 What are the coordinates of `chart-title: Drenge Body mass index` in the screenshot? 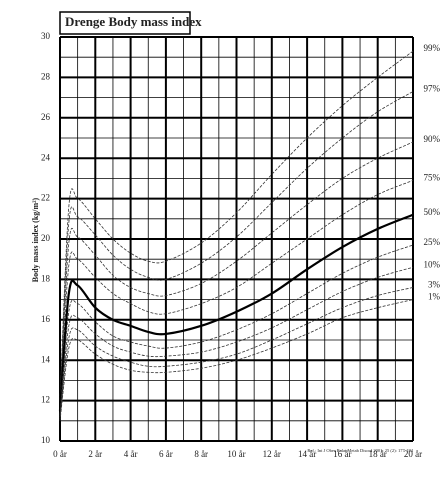 It's located at (133, 21).